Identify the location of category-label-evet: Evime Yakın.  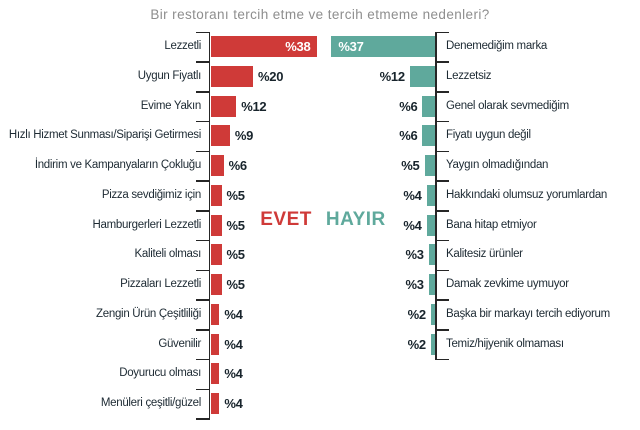
(171, 105).